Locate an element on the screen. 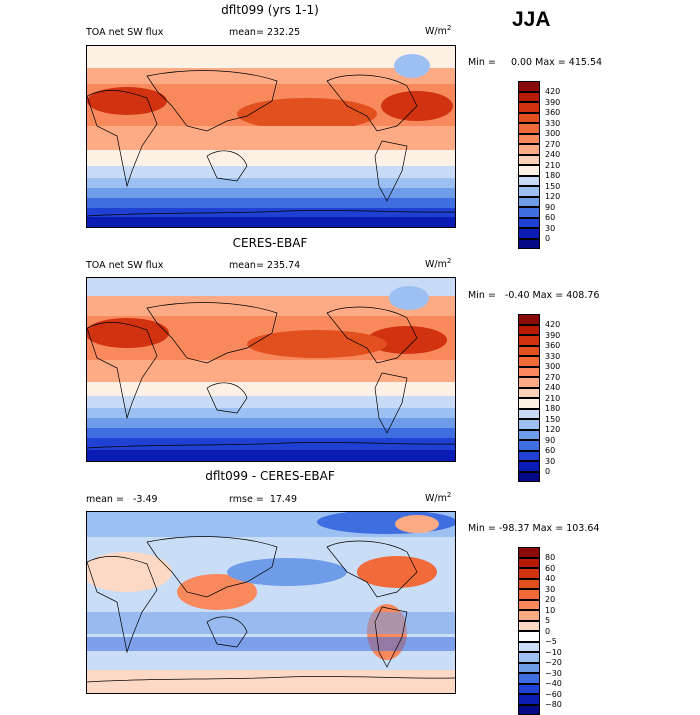 Image resolution: width=700 pixels, height=715 pixels. panel2-mean-value: 235.74 is located at coordinates (283, 265).